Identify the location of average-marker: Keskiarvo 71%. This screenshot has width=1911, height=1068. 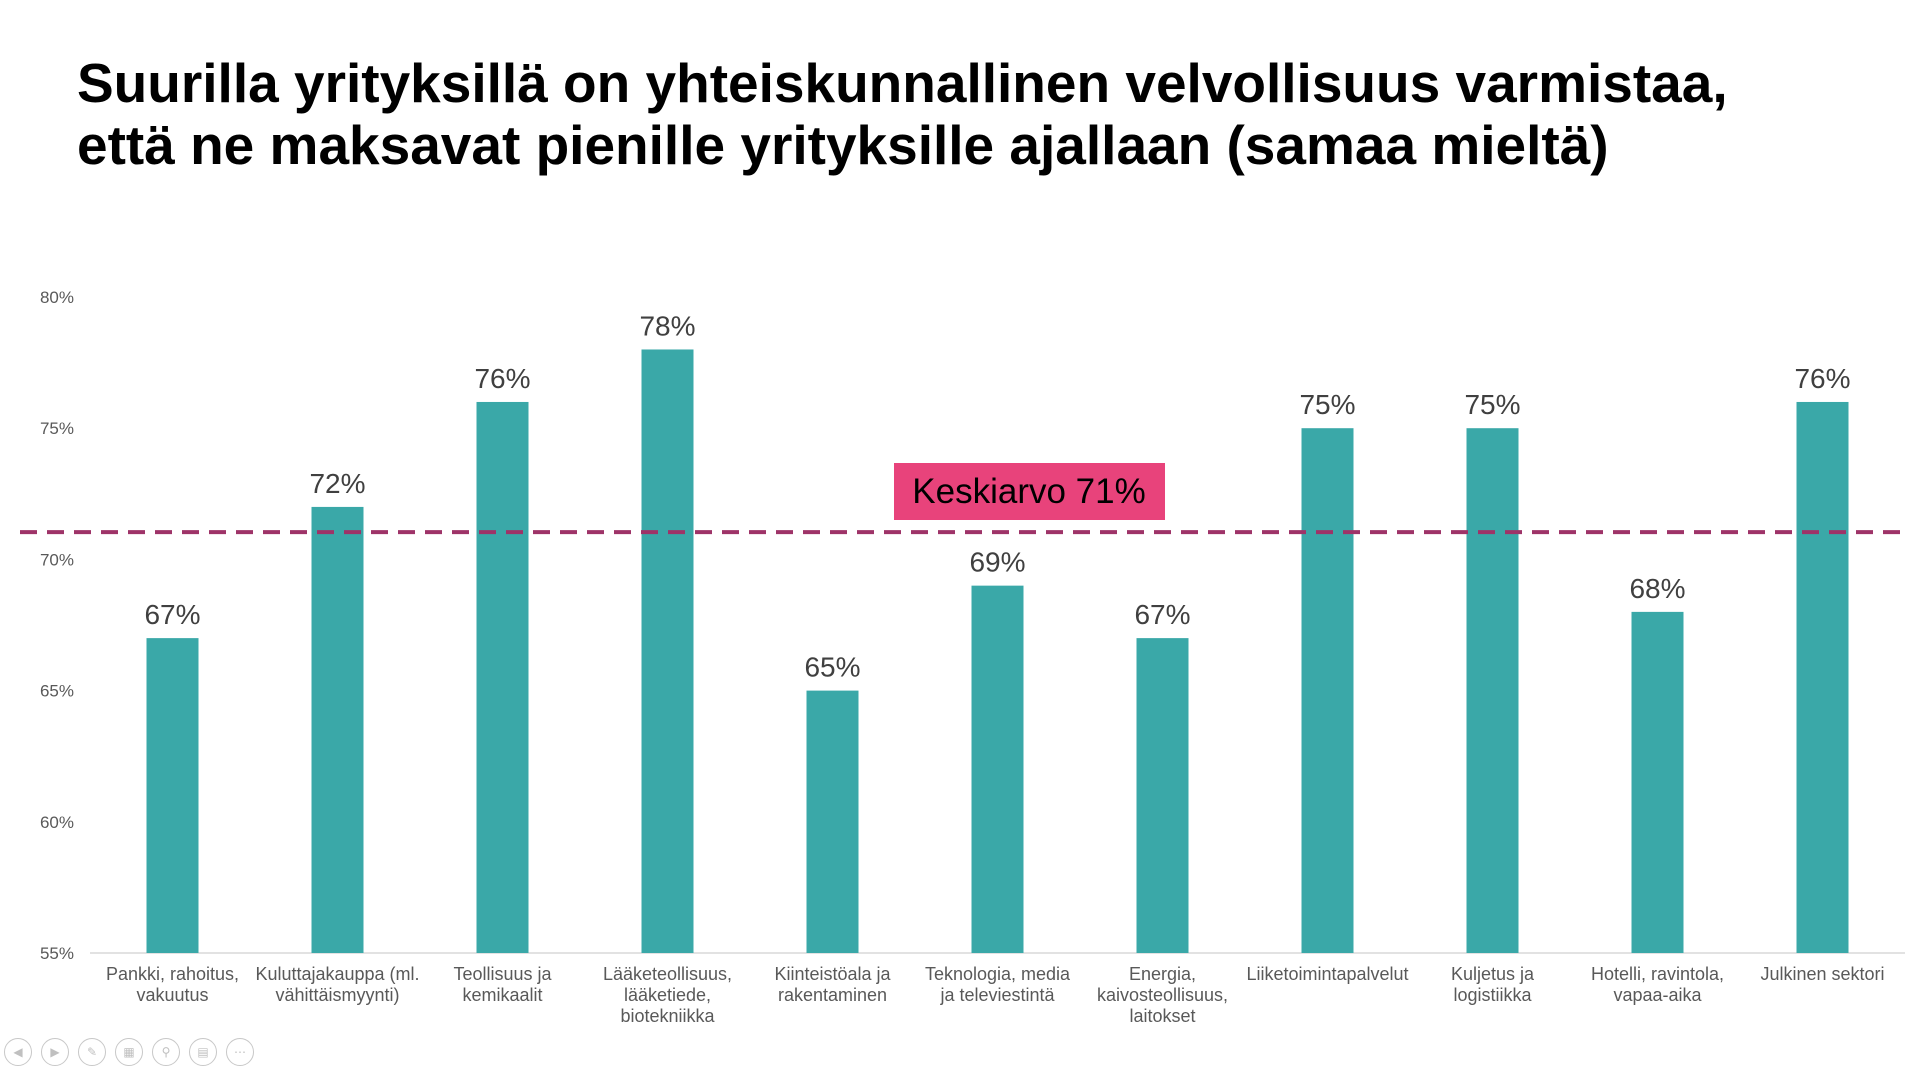
(964, 499).